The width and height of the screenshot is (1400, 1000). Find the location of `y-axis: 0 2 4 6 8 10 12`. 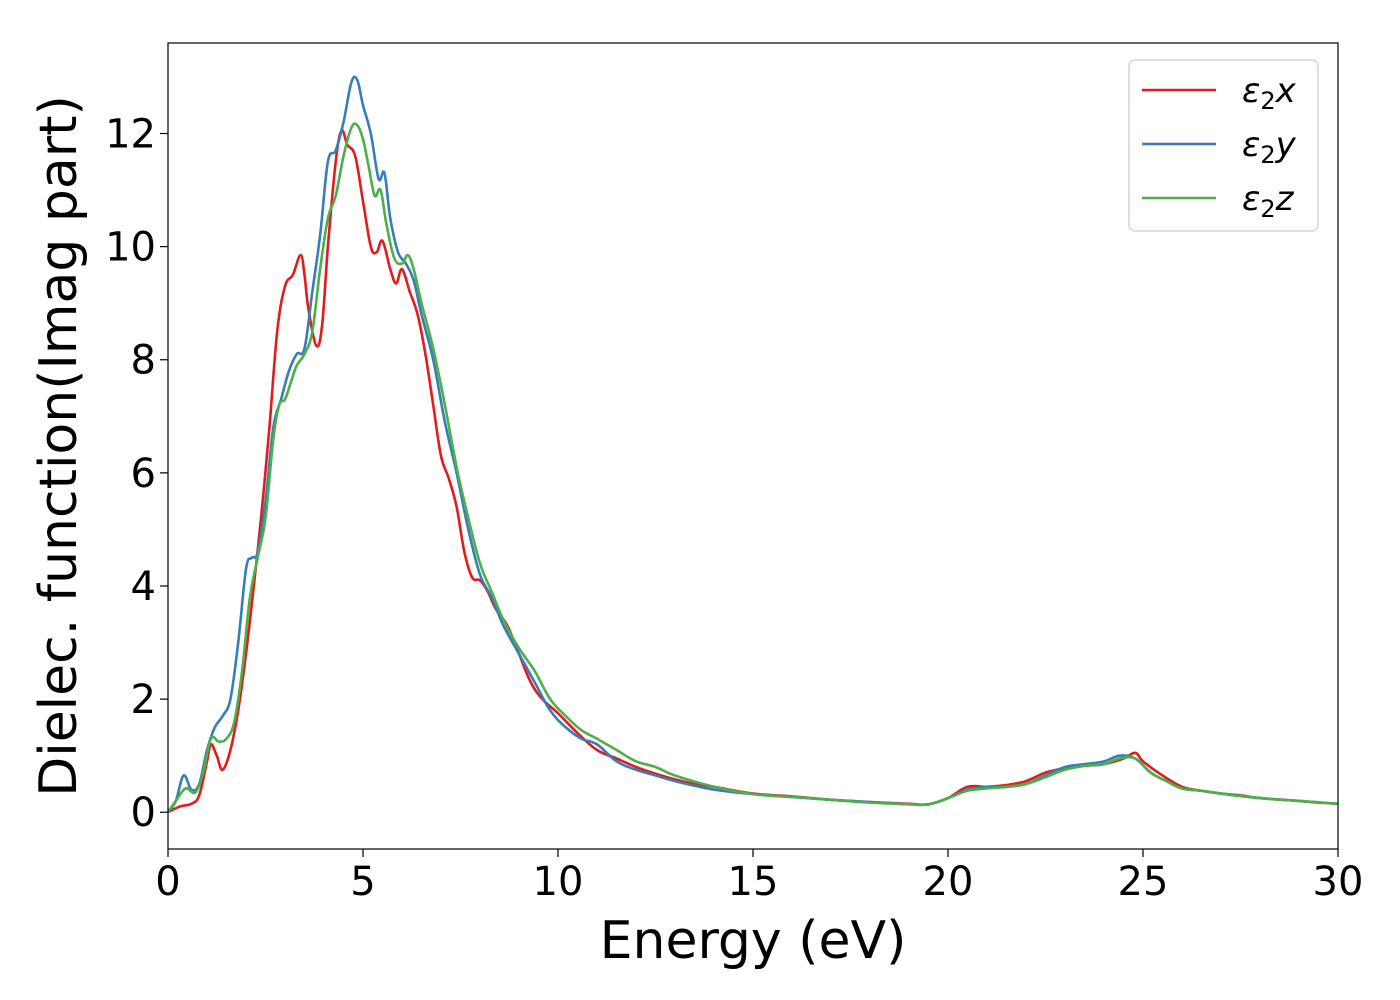

y-axis: 0 2 4 6 8 10 12 is located at coordinates (136, 473).